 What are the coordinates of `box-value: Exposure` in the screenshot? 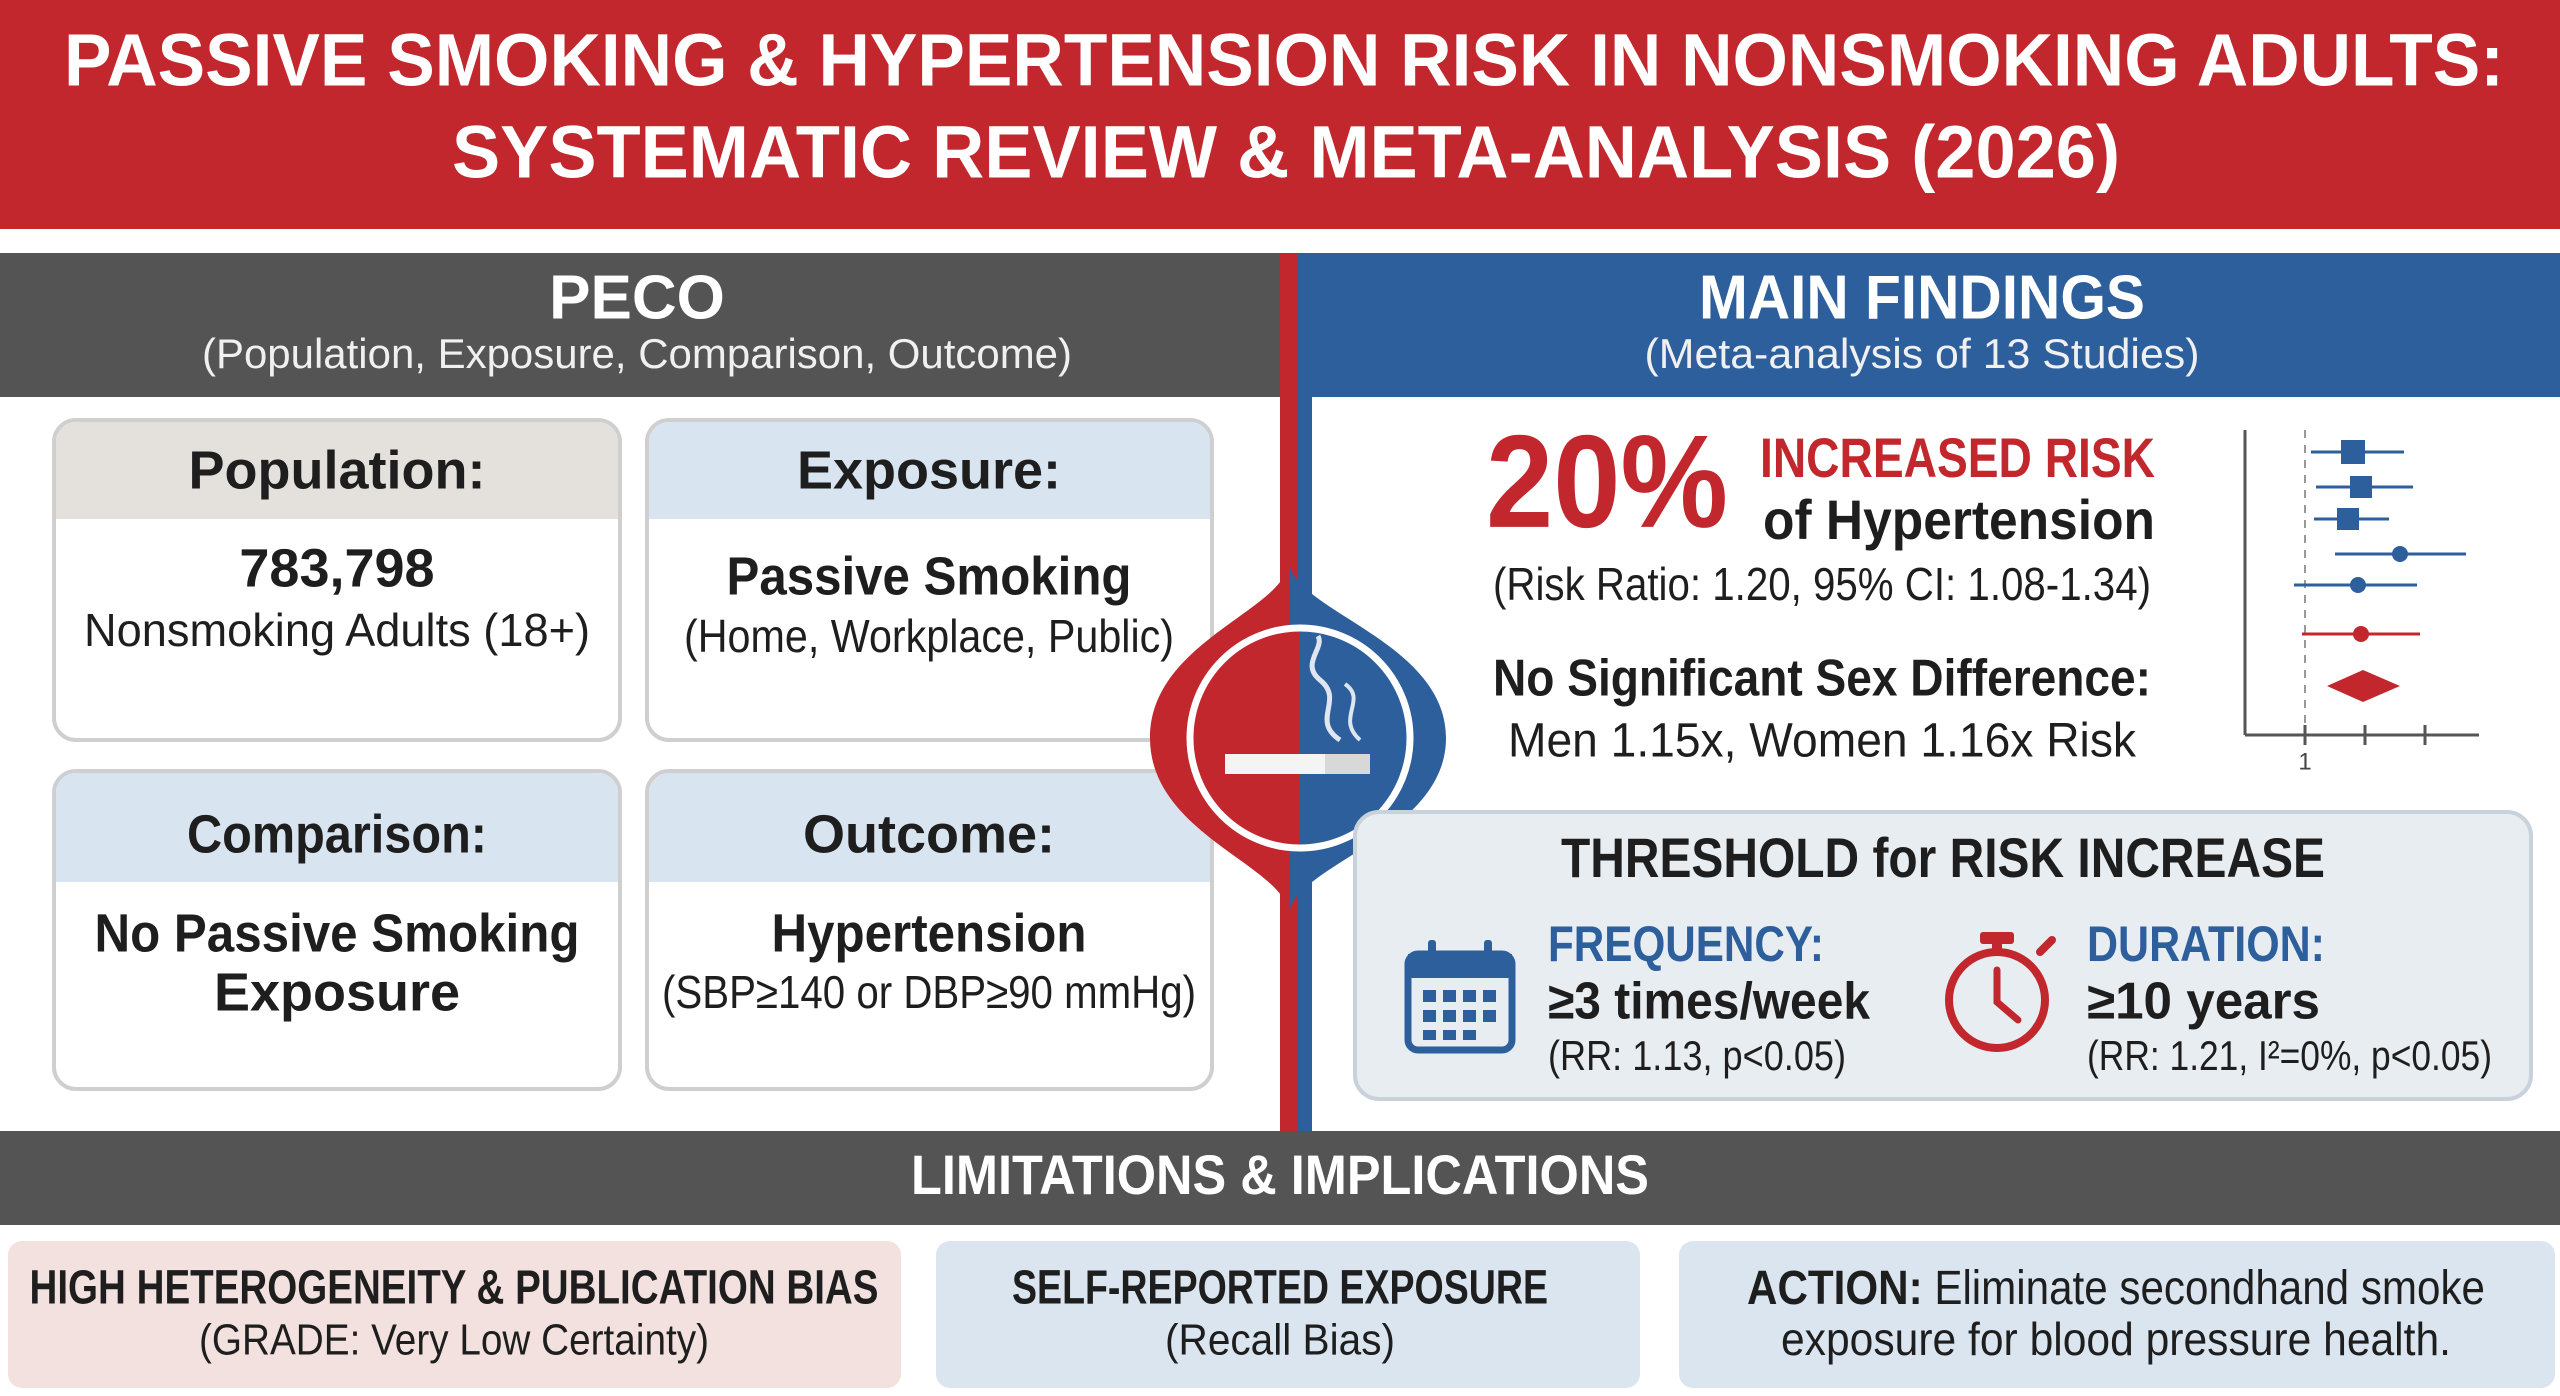 It's located at (337, 992).